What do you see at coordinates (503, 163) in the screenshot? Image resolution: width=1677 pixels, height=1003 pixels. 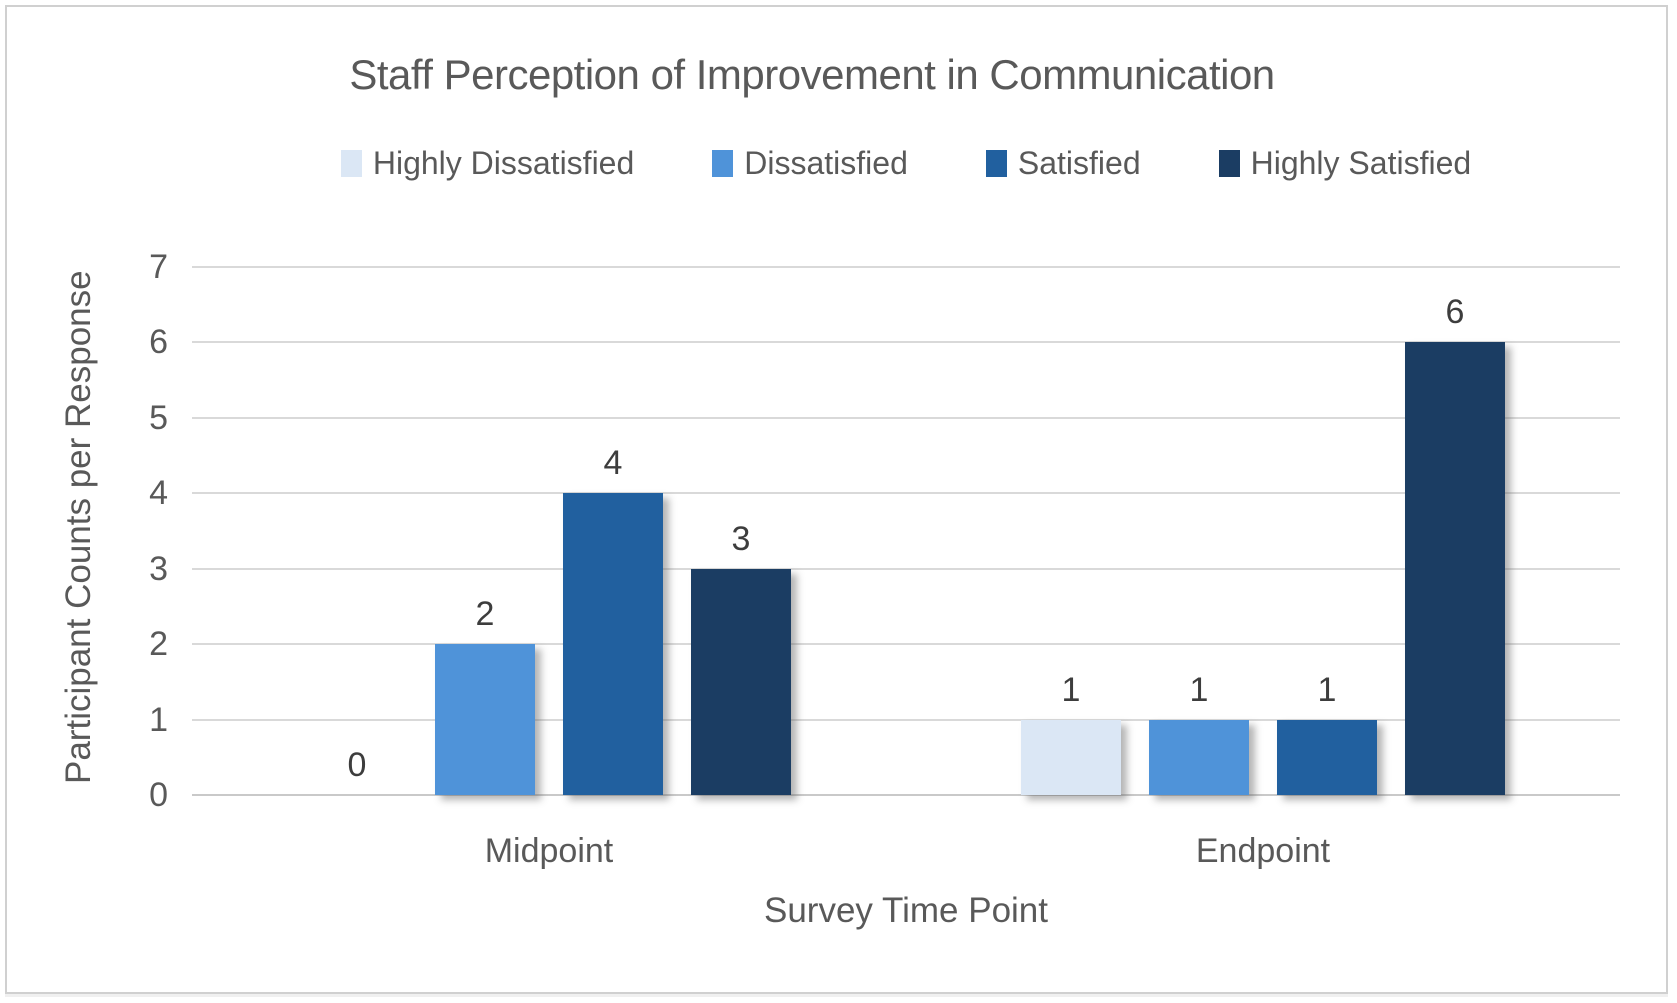 I see `legend-label: Highly Dissatisfied` at bounding box center [503, 163].